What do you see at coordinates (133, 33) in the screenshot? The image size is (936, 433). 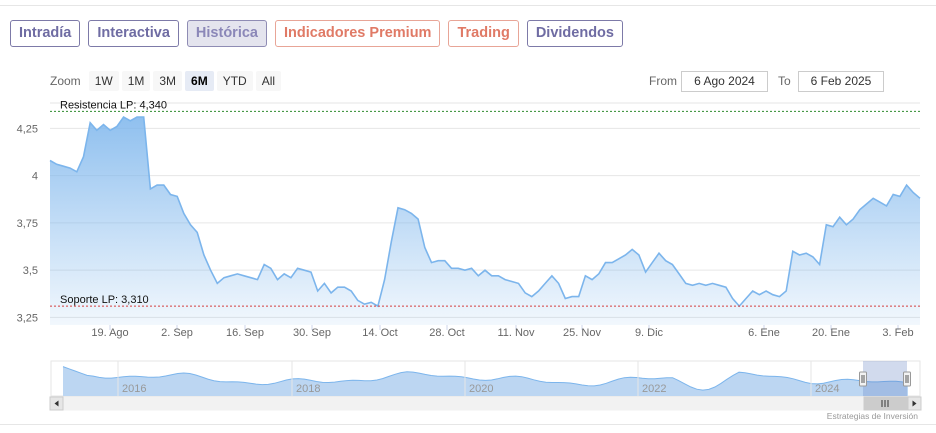 I see `tab-interactiva: Interactiva` at bounding box center [133, 33].